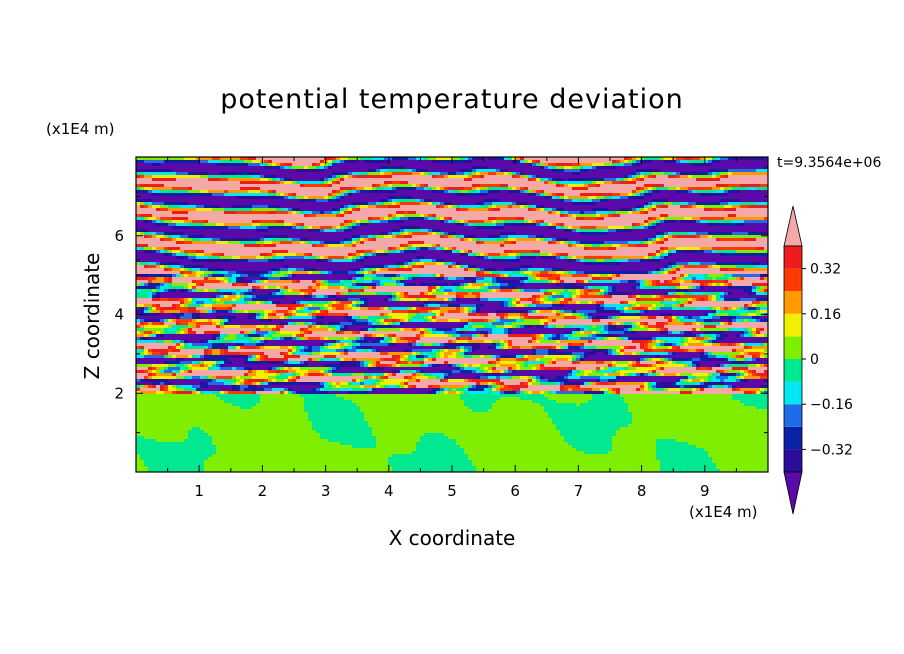 The width and height of the screenshot is (904, 654). What do you see at coordinates (80, 129) in the screenshot?
I see `y-axis-unit: (x1E4 m)` at bounding box center [80, 129].